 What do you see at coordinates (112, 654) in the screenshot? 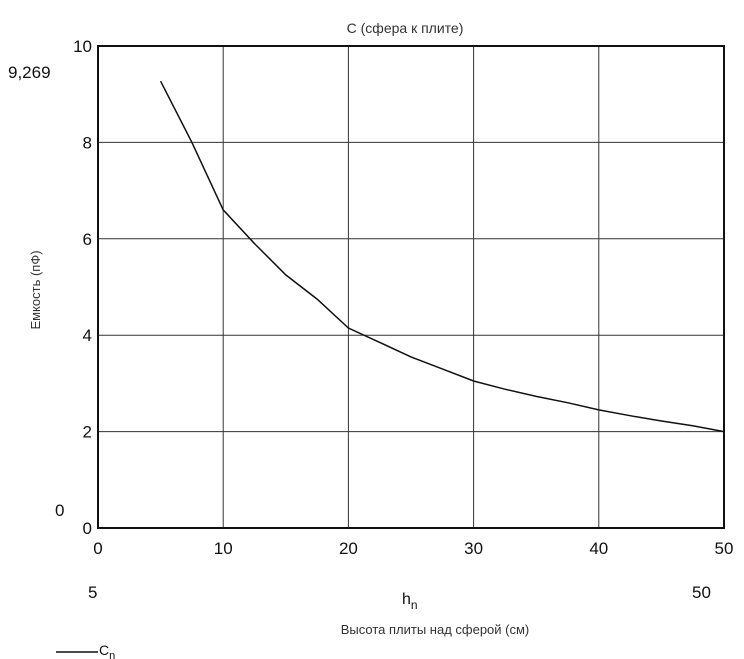
I see `legend-series-subscript: n` at bounding box center [112, 654].